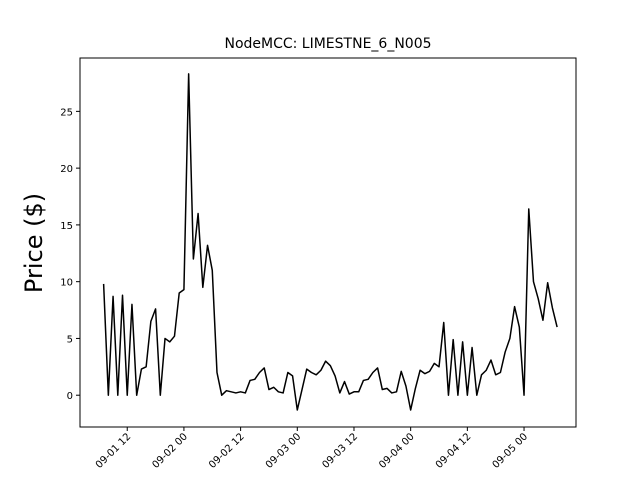  Describe the element at coordinates (66, 112) in the screenshot. I see `y-tick-label: 25` at that location.